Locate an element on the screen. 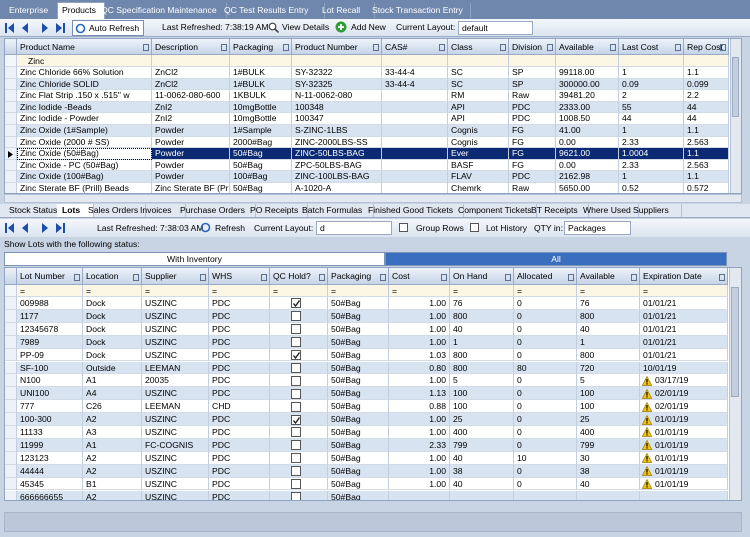 The width and height of the screenshot is (750, 537). grid-cell: 1.1 is located at coordinates (706, 177).